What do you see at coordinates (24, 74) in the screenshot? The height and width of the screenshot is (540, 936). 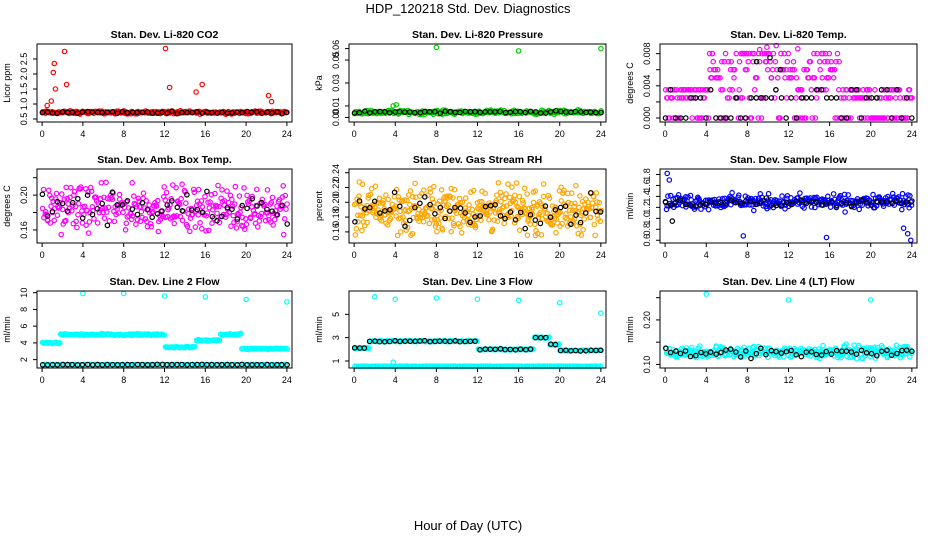 I see `y-tick-label: 2.0` at bounding box center [24, 74].